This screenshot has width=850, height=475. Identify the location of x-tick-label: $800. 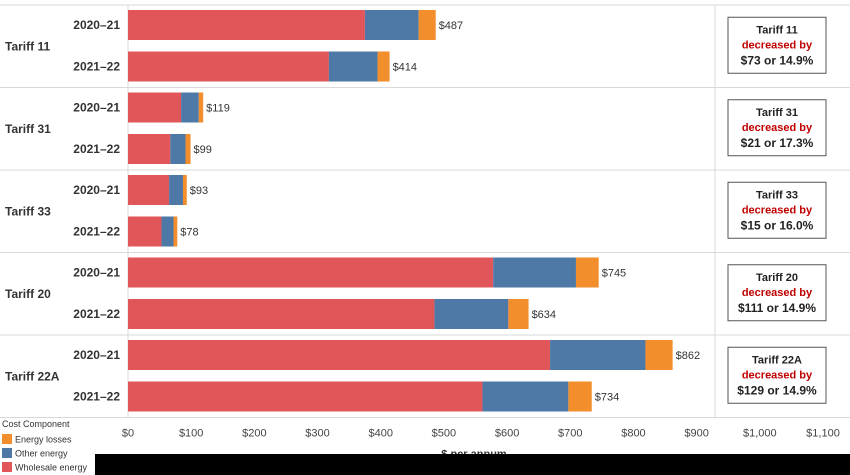
(633, 434).